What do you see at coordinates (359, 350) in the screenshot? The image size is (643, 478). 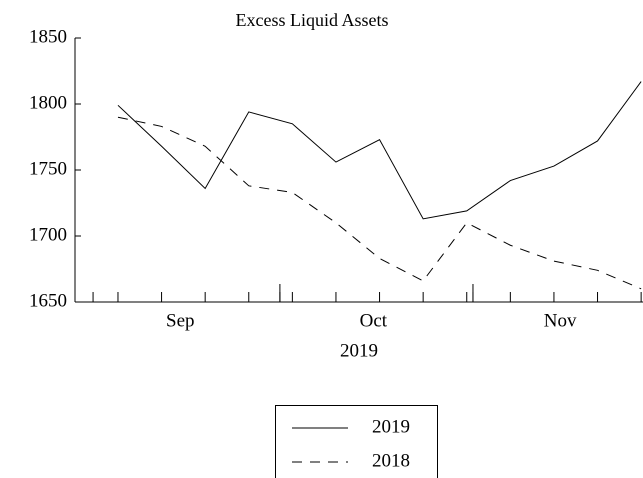 I see `x-axis-label: 2019` at bounding box center [359, 350].